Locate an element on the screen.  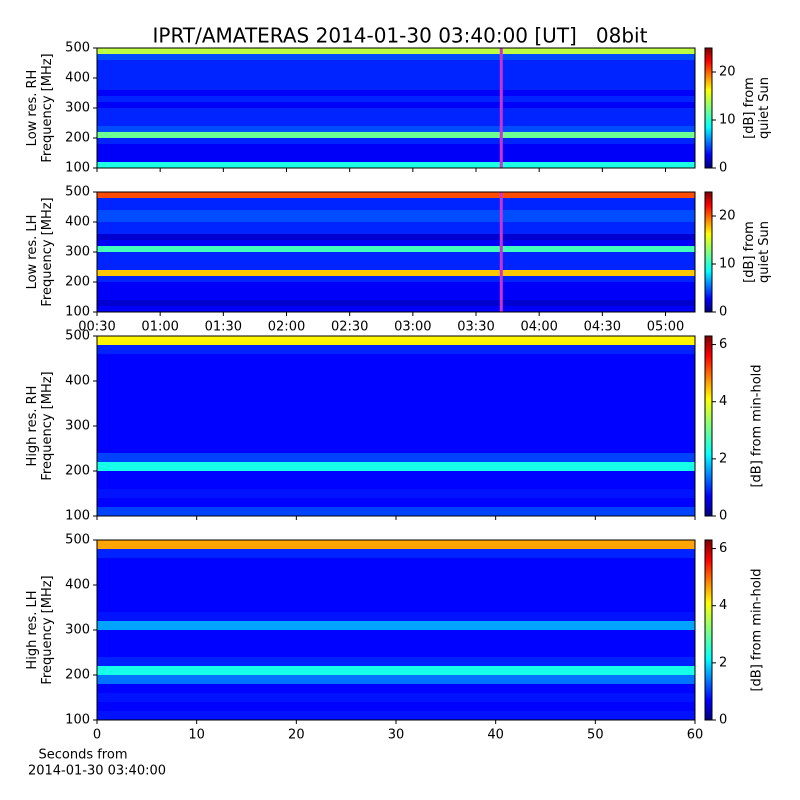
y-axis-label: Low res. RH is located at coordinates (32, 108).